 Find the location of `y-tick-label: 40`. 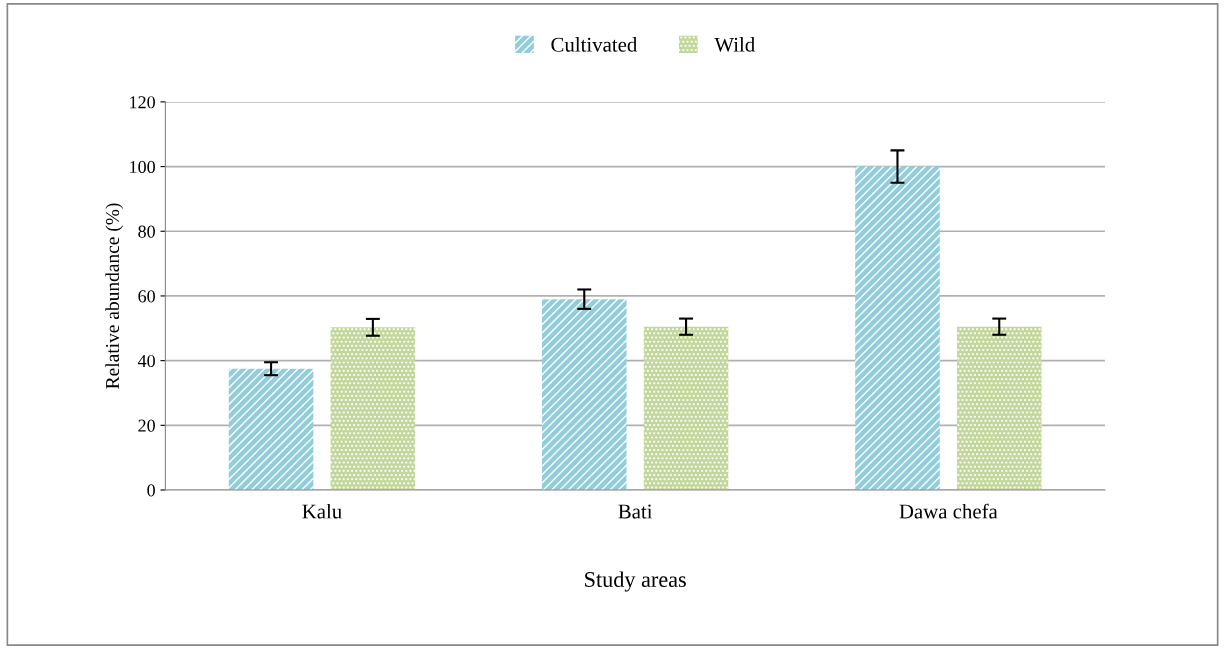

y-tick-label: 40 is located at coordinates (146, 361).